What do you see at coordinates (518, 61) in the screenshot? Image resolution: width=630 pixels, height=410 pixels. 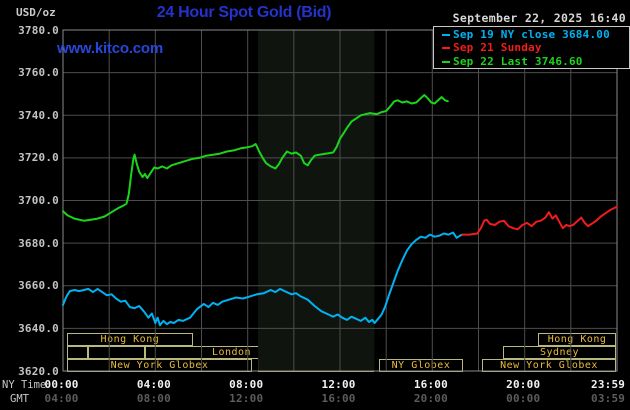 I see `legend-label: Sep 22 Last 3746.60` at bounding box center [518, 61].